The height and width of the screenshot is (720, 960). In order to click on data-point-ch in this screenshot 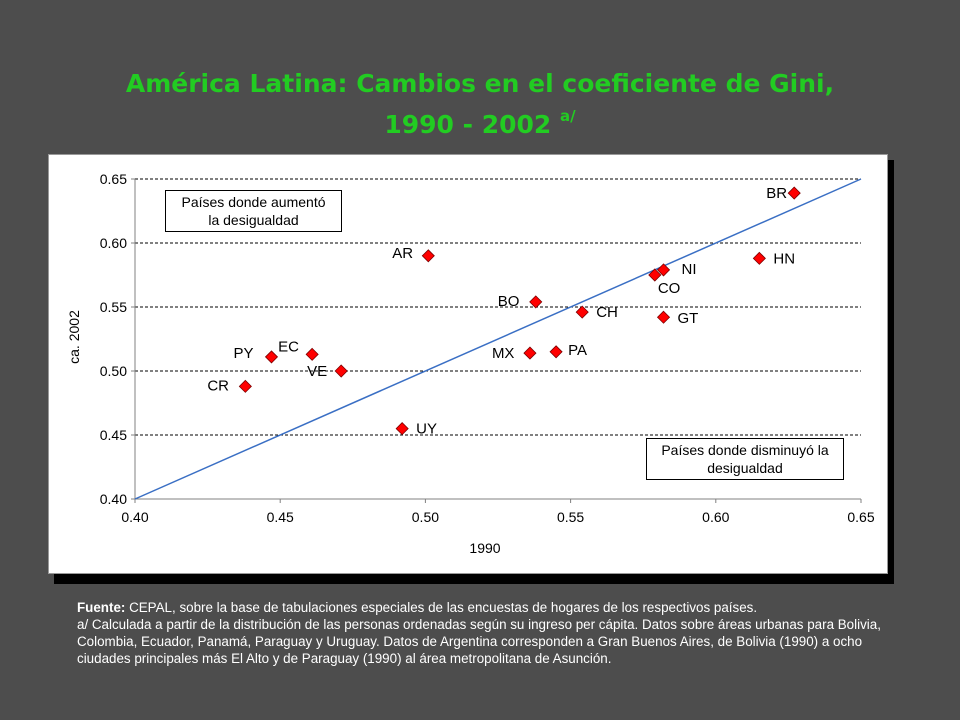, I will do `click(582, 312)`.